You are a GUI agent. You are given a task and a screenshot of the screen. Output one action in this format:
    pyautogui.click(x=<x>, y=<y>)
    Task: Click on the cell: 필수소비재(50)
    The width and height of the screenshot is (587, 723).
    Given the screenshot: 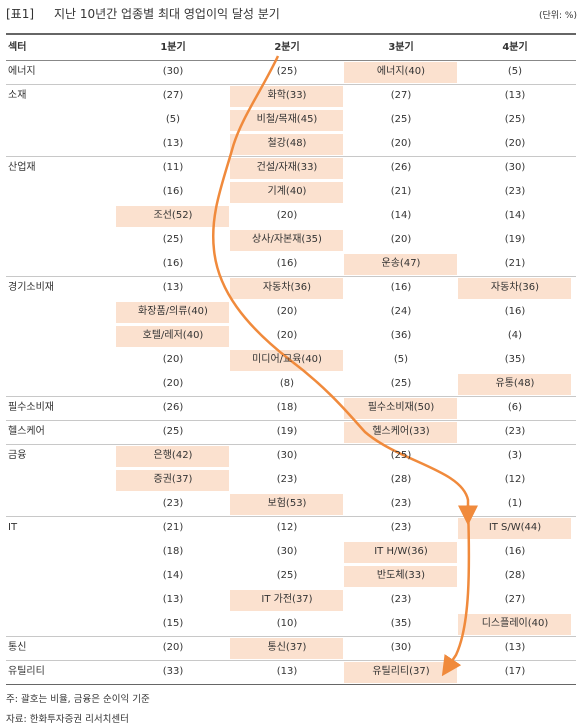 What is the action you would take?
    pyautogui.click(x=401, y=407)
    